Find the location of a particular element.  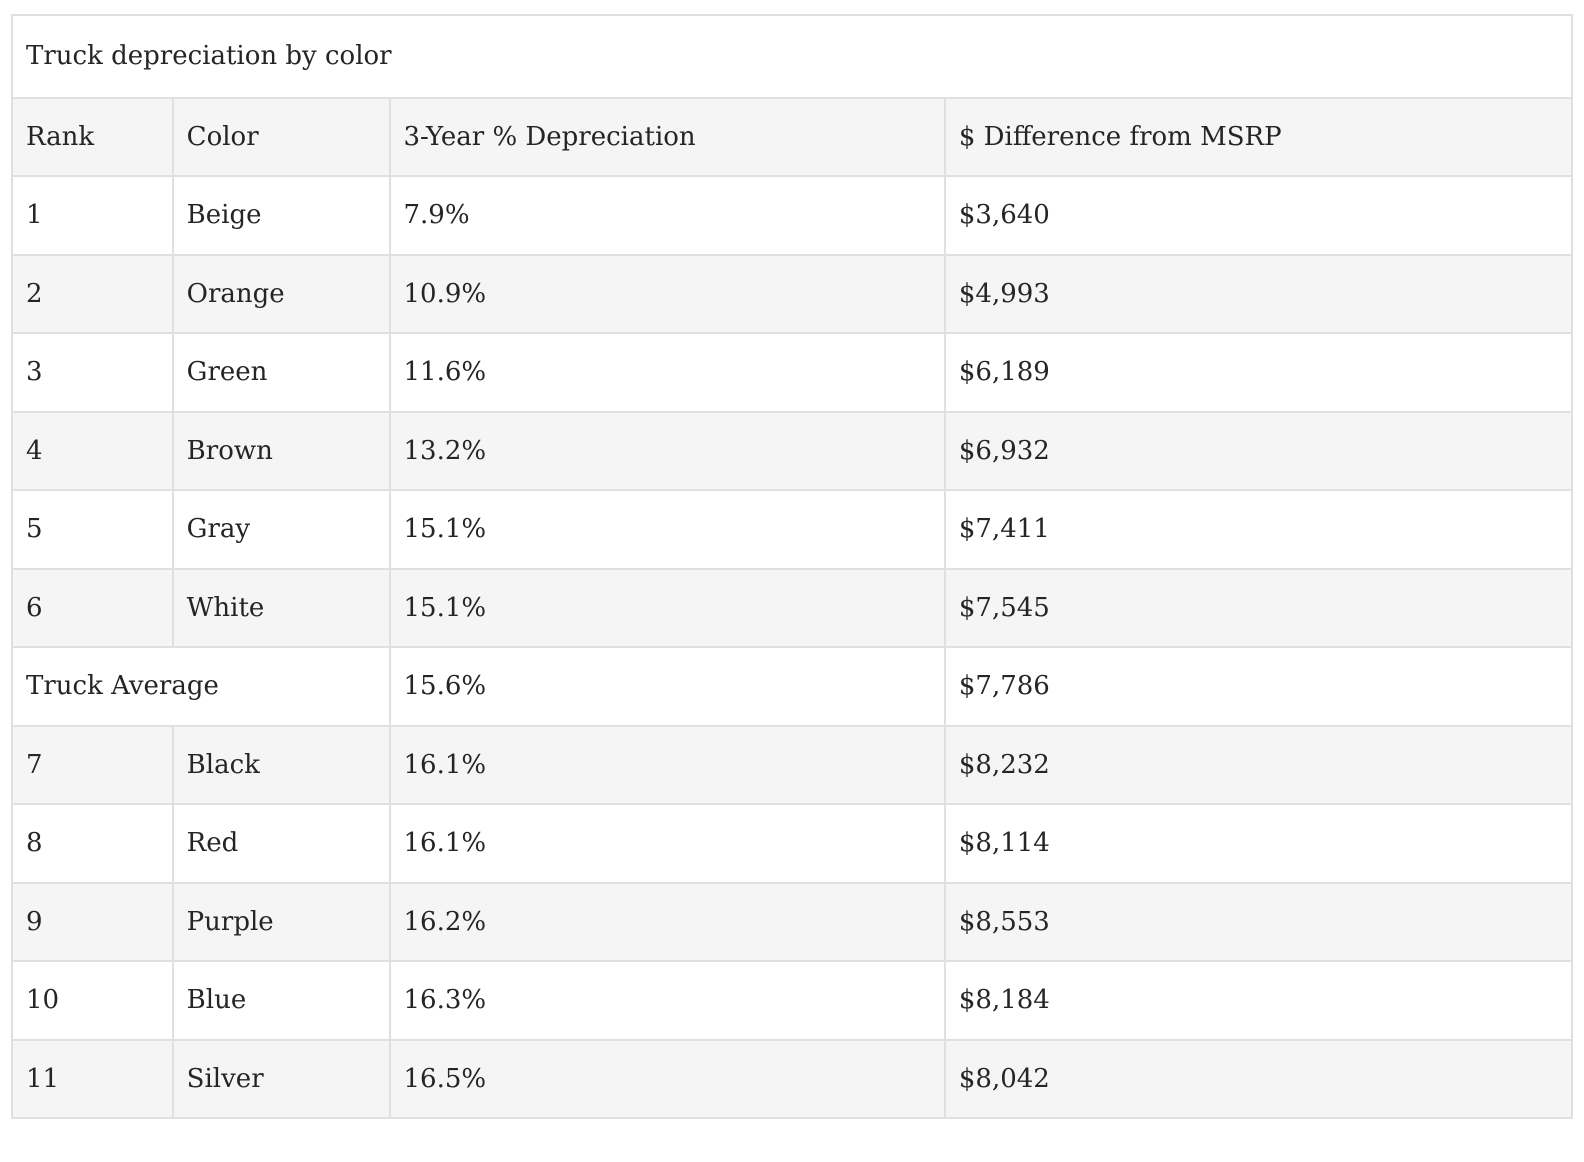

table-row: 3 Green 11.6% $6,189 is located at coordinates (792, 372).